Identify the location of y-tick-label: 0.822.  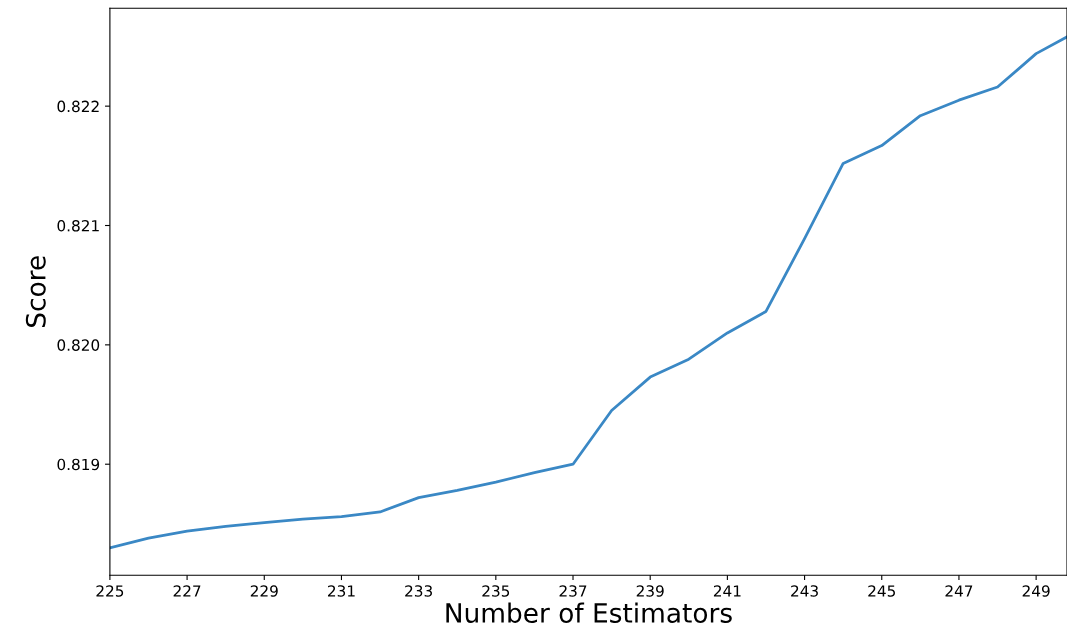
(78, 106).